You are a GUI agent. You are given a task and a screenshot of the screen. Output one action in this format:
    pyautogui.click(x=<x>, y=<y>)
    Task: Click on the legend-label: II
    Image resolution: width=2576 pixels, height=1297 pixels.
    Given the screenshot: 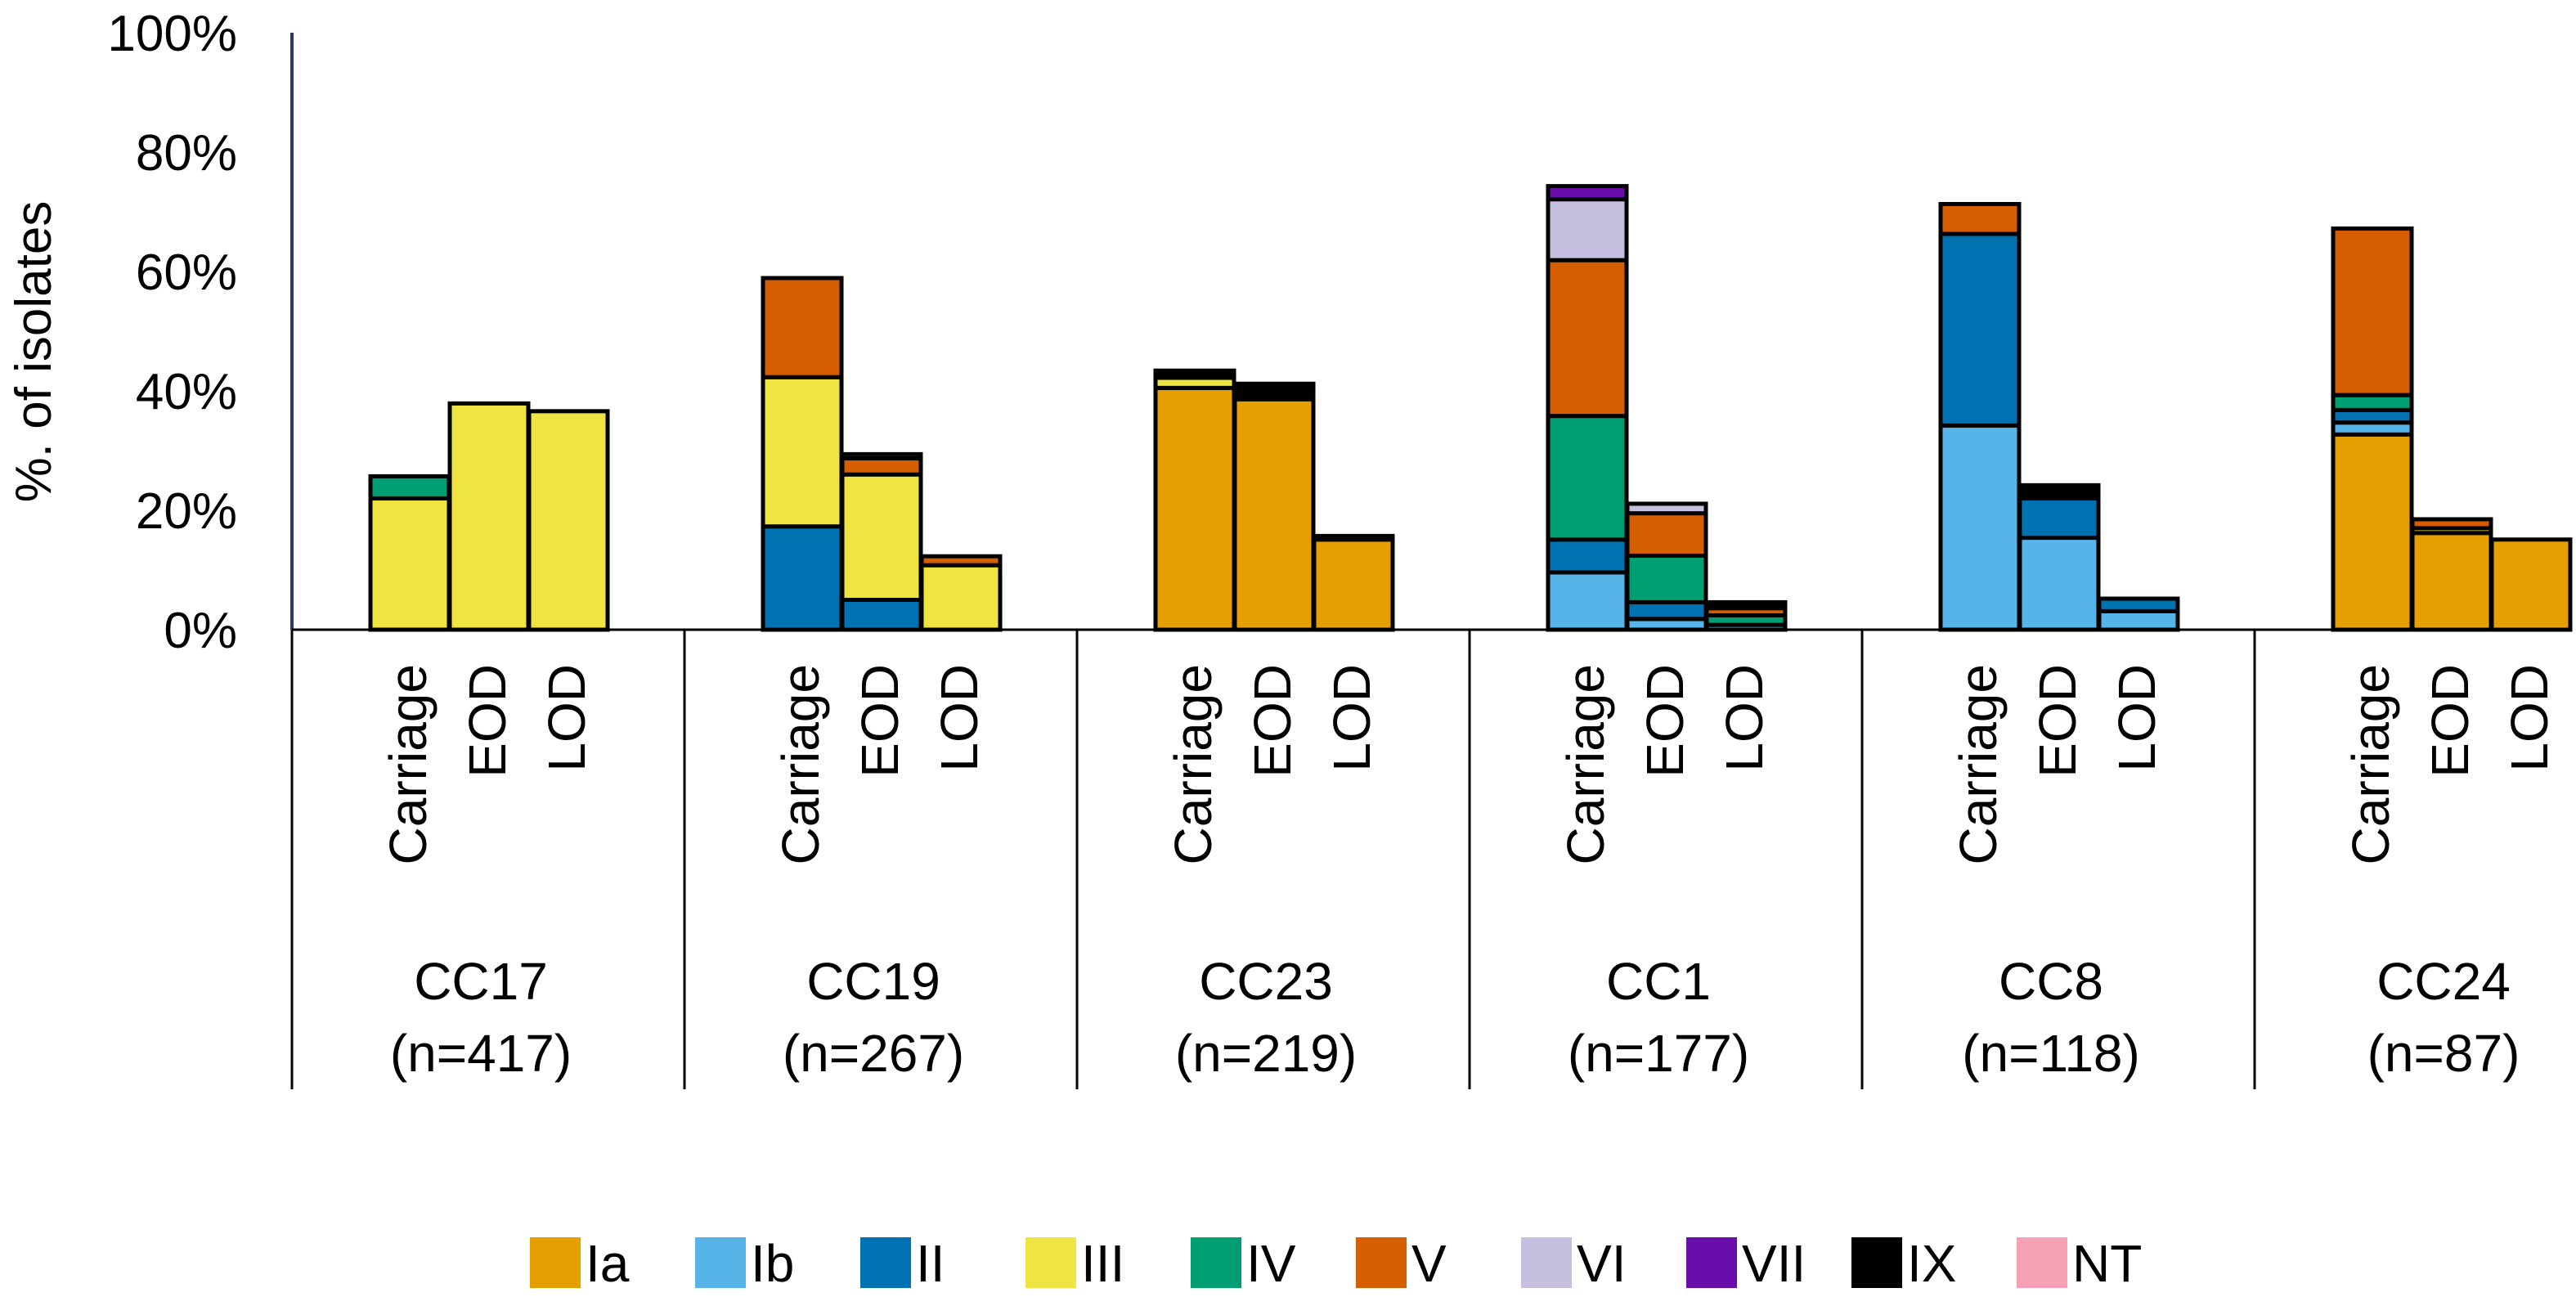 What is the action you would take?
    pyautogui.click(x=931, y=1263)
    